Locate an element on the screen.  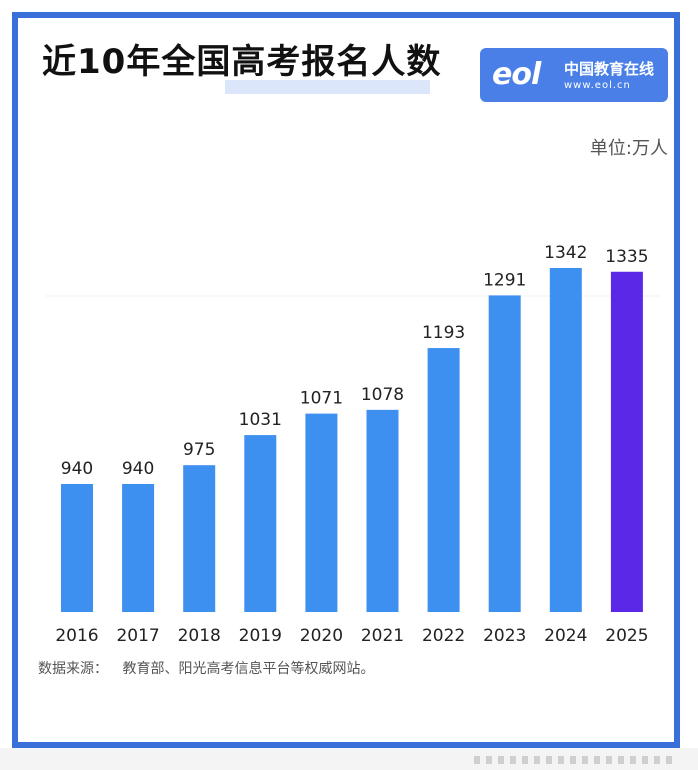
data-label-2021: 1078 is located at coordinates (382, 395).